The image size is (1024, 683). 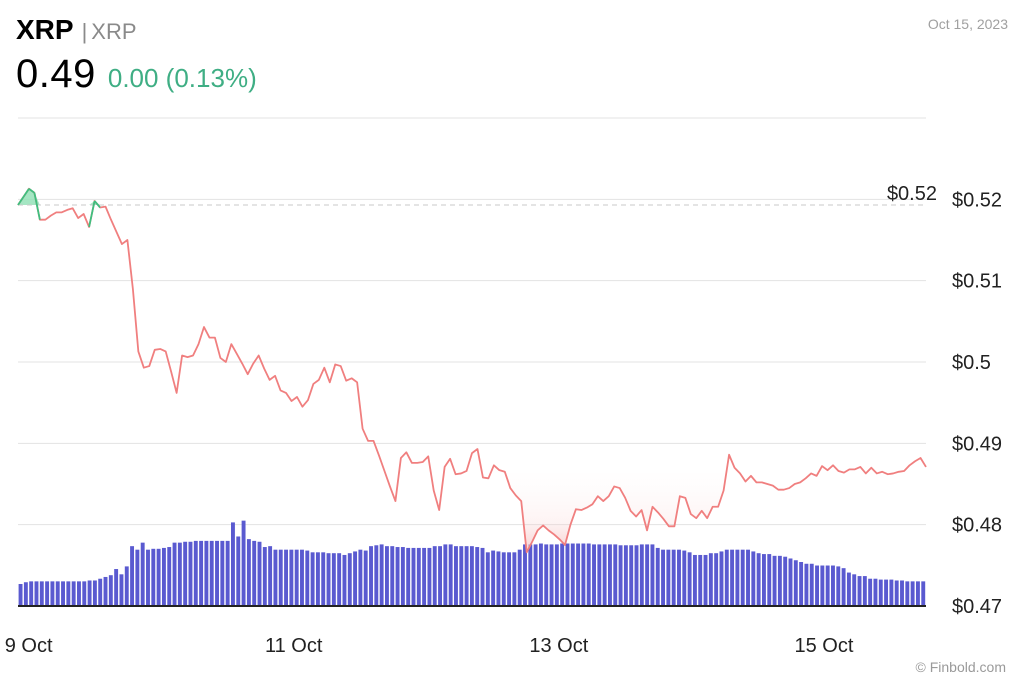 What do you see at coordinates (136, 30) in the screenshot?
I see `title-row: XRP | XRP` at bounding box center [136, 30].